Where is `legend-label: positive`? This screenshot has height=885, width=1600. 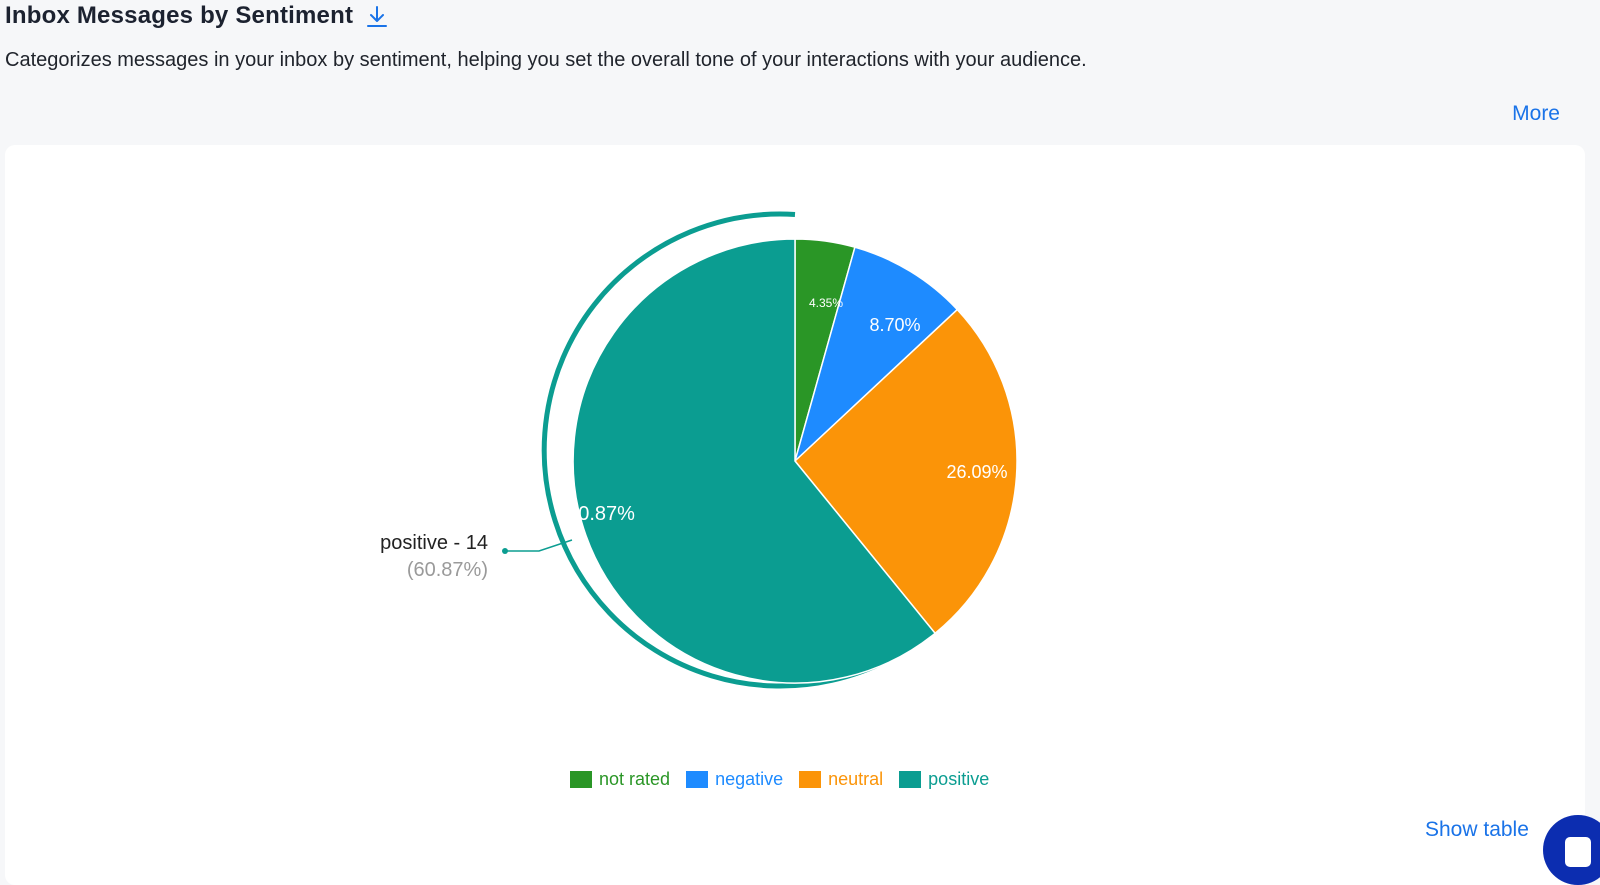 legend-label: positive is located at coordinates (959, 779).